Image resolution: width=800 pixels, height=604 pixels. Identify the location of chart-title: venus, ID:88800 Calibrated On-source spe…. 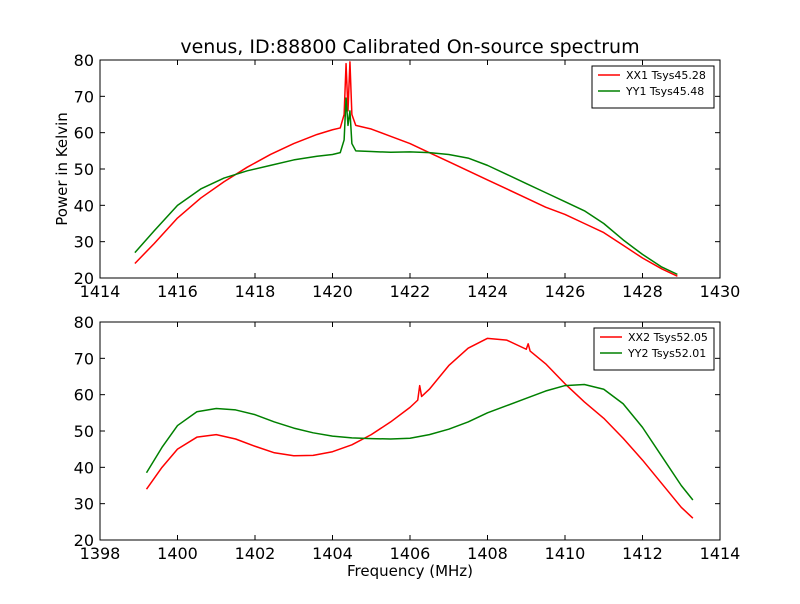
(409, 47).